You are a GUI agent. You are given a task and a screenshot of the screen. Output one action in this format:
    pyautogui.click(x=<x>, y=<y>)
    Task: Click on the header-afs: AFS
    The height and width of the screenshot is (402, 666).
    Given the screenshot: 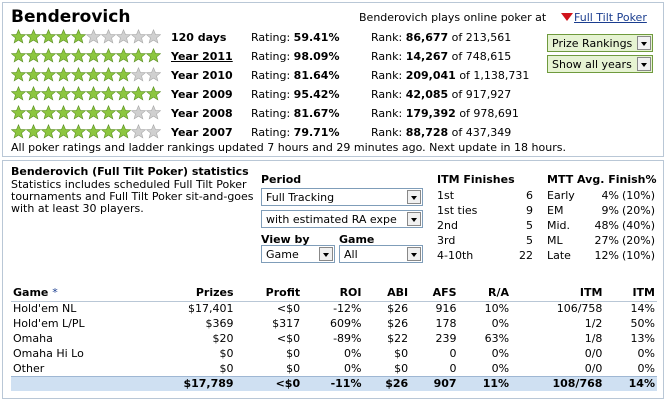 What is the action you would take?
    pyautogui.click(x=434, y=293)
    